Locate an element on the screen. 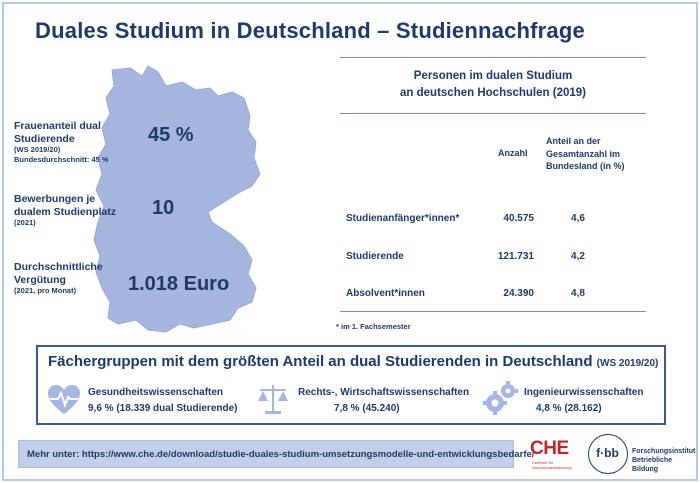 The image size is (700, 483). fields-title-suffix: (WS 2019/20) is located at coordinates (627, 363).